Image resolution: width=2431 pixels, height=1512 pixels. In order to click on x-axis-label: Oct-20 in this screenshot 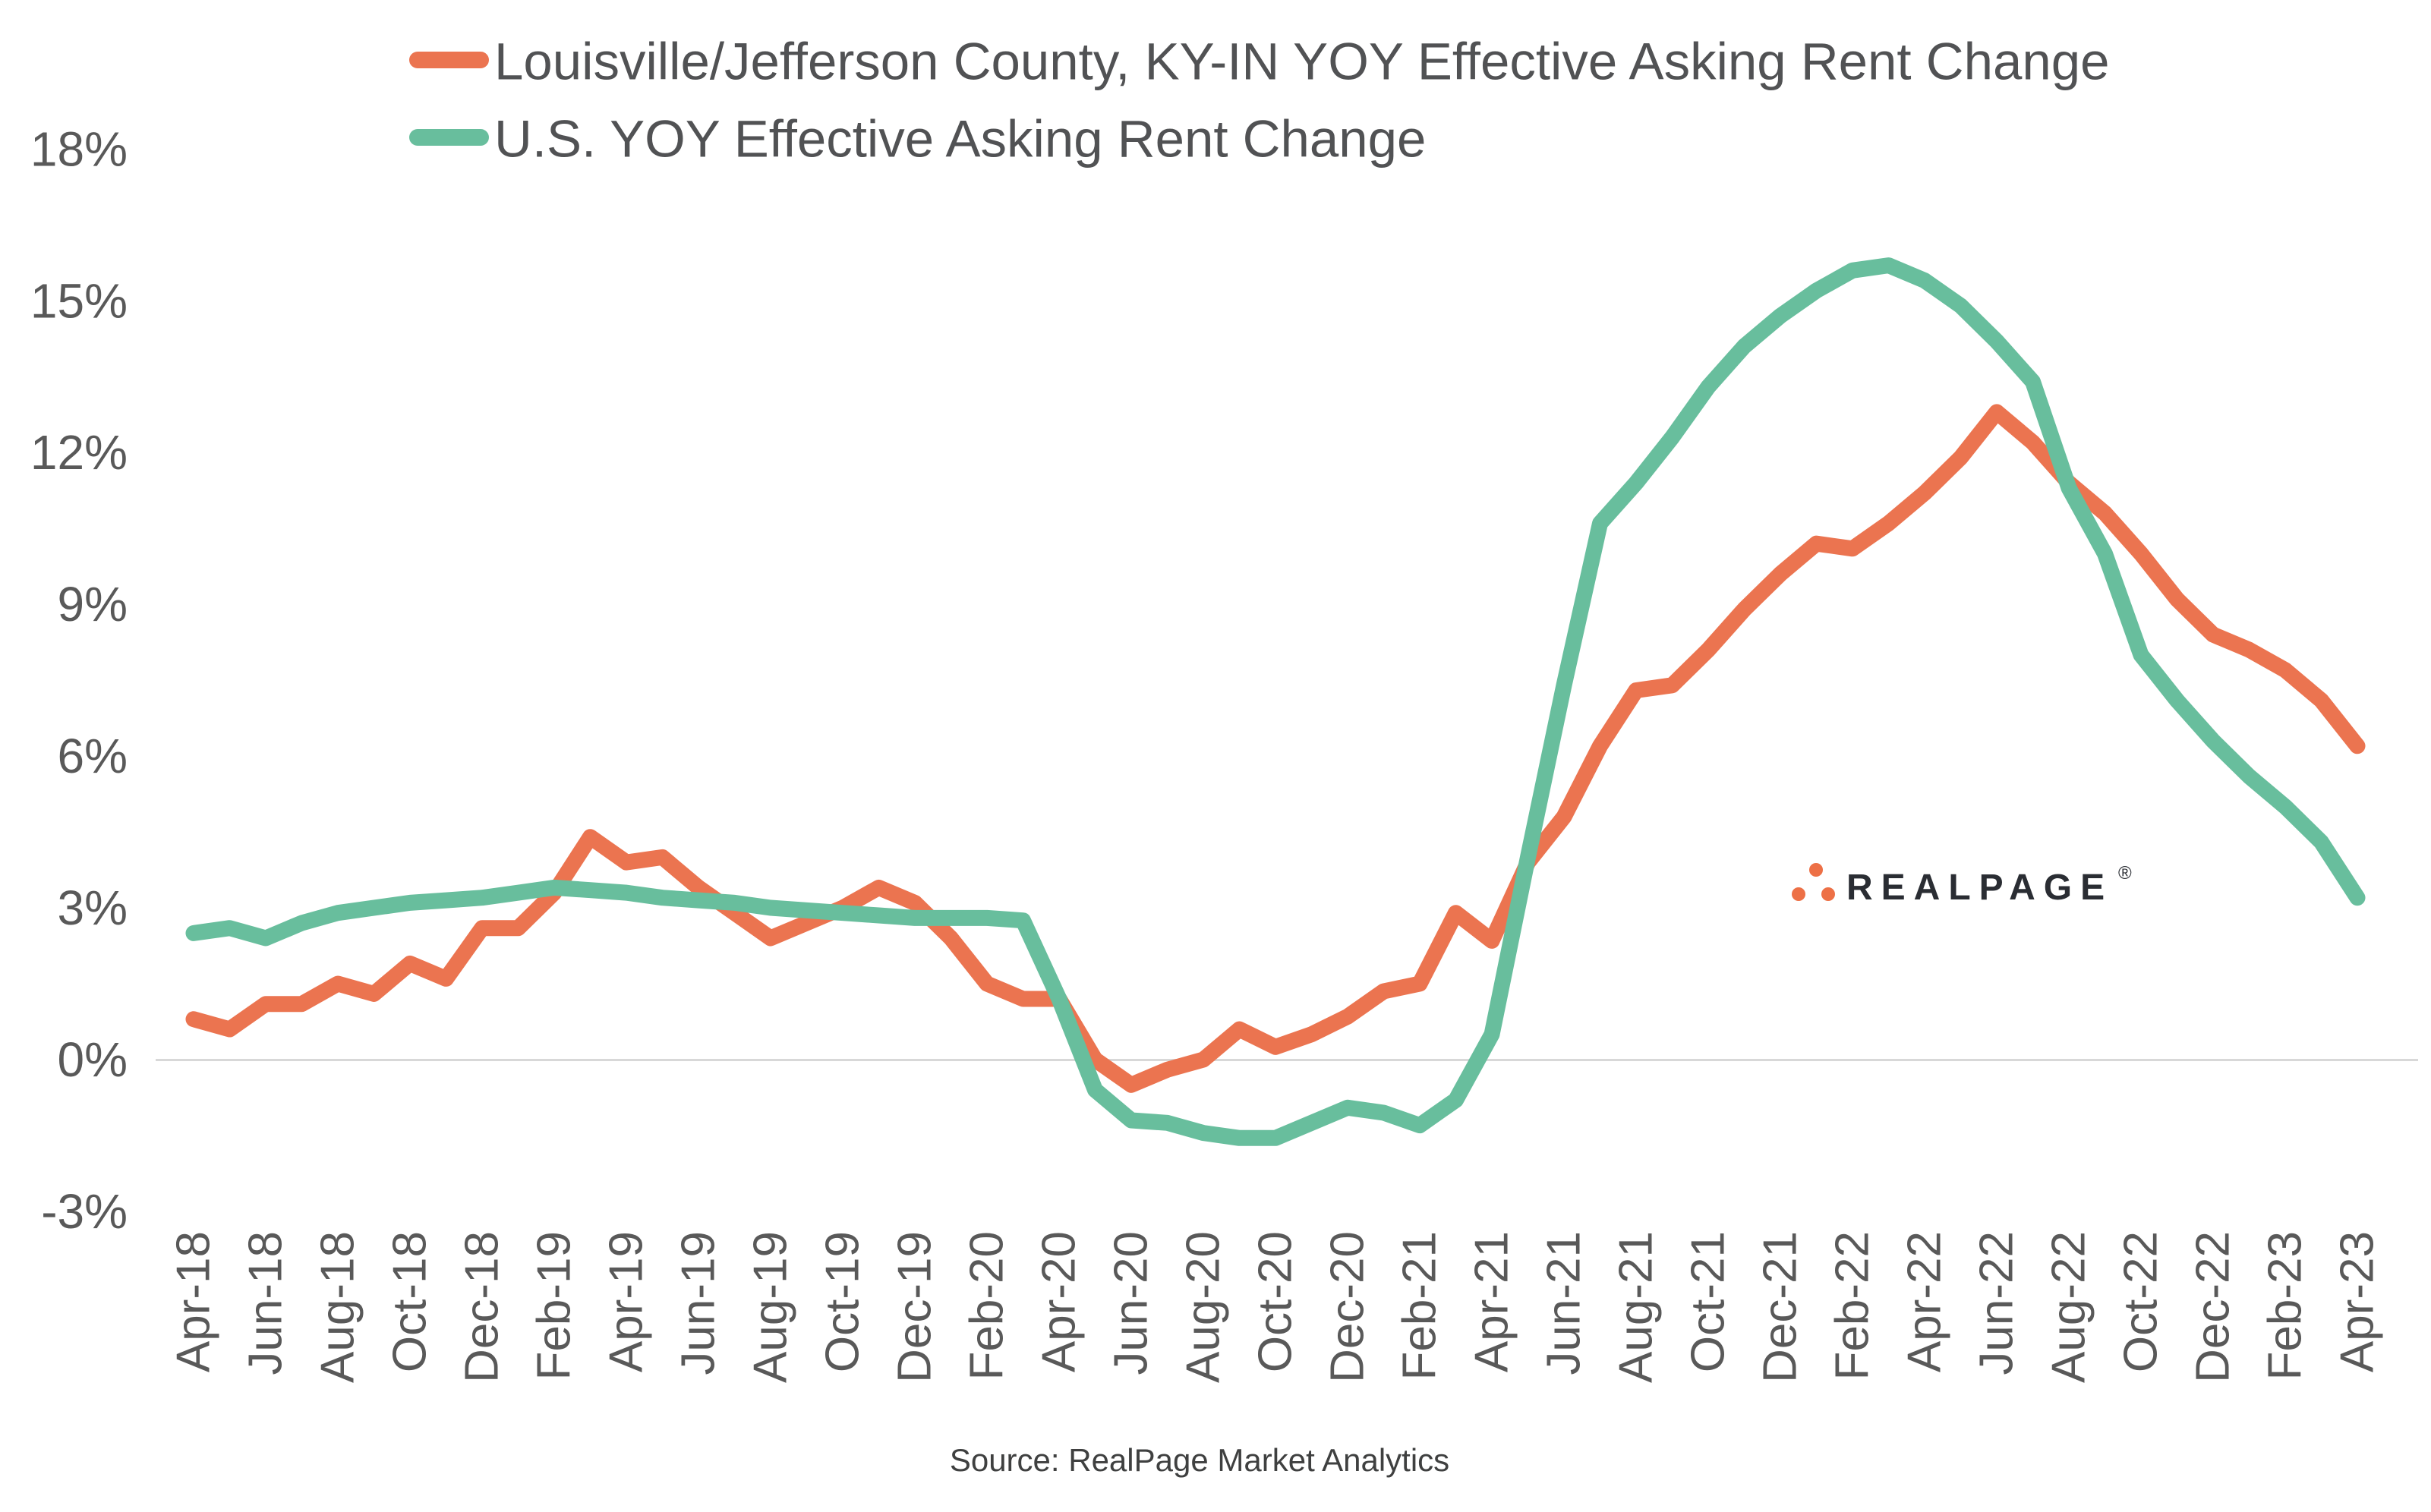, I will do `click(1276, 1301)`.